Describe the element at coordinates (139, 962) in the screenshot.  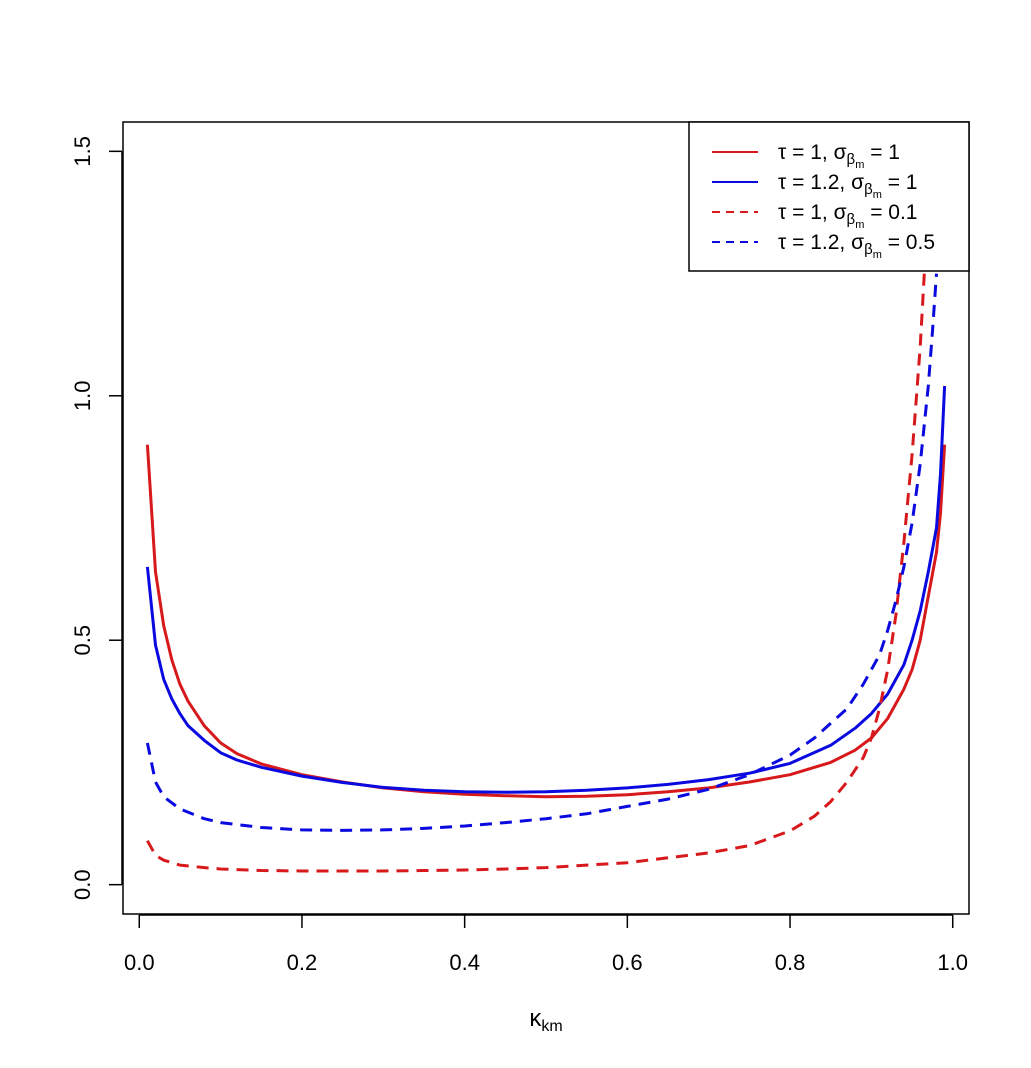
I see `x-tick-label: 0.0` at that location.